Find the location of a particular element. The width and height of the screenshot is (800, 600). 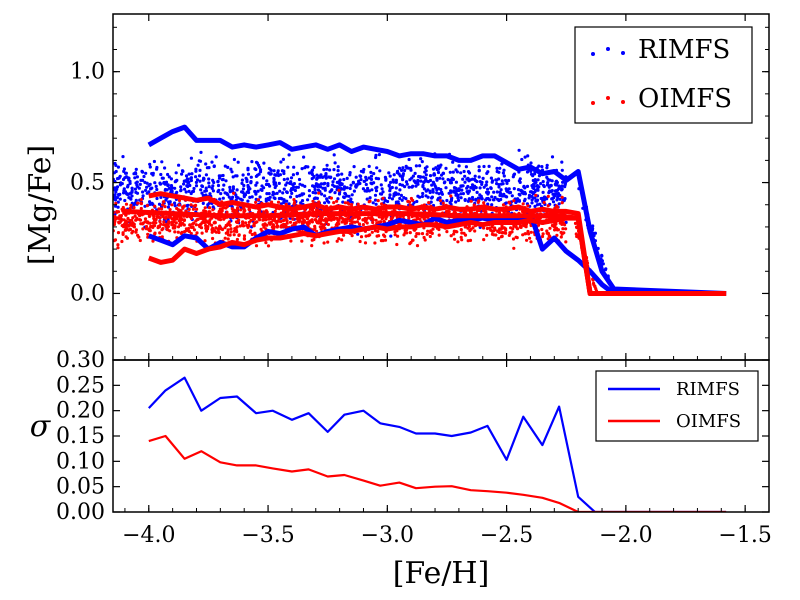

bottom-y-tick-label: 0.25 is located at coordinates (80, 385).